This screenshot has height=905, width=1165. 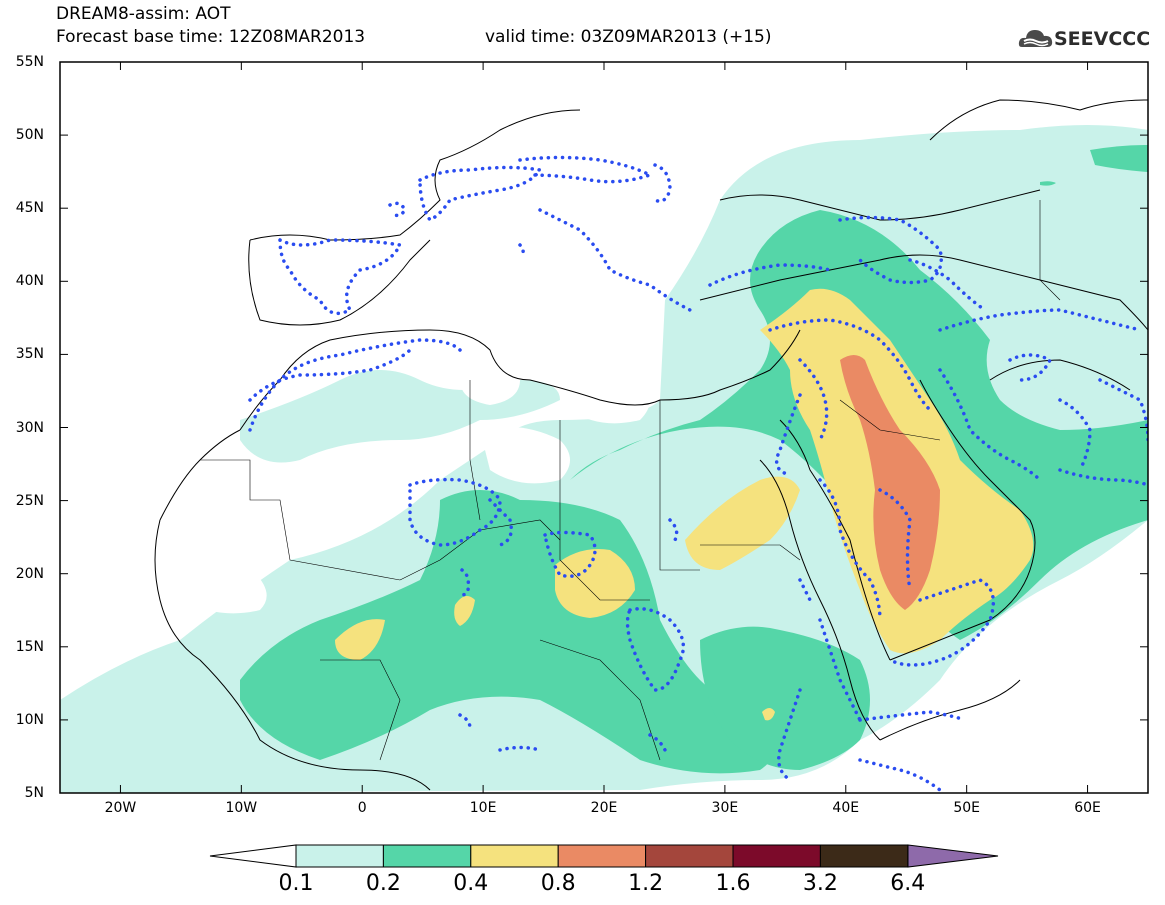 What do you see at coordinates (908, 883) in the screenshot?
I see `colorbar-level-label: 6.4` at bounding box center [908, 883].